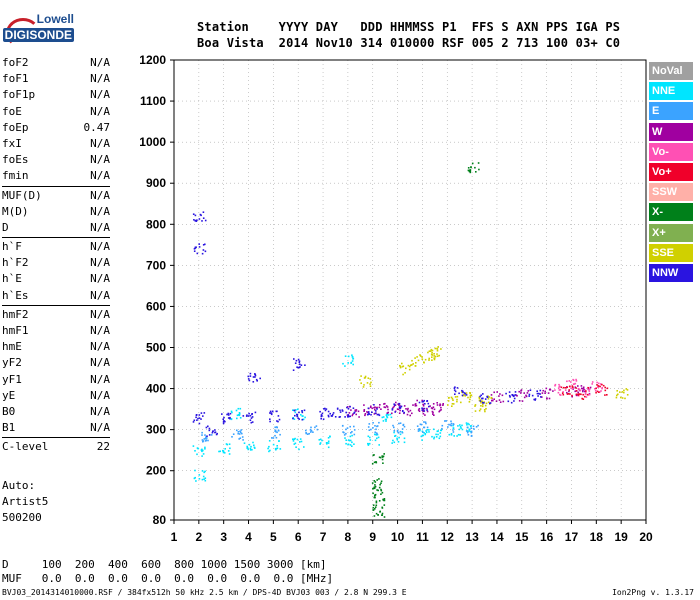 The image size is (700, 600). I want to click on parameter-row: foF1 N/A, so click(56, 79).